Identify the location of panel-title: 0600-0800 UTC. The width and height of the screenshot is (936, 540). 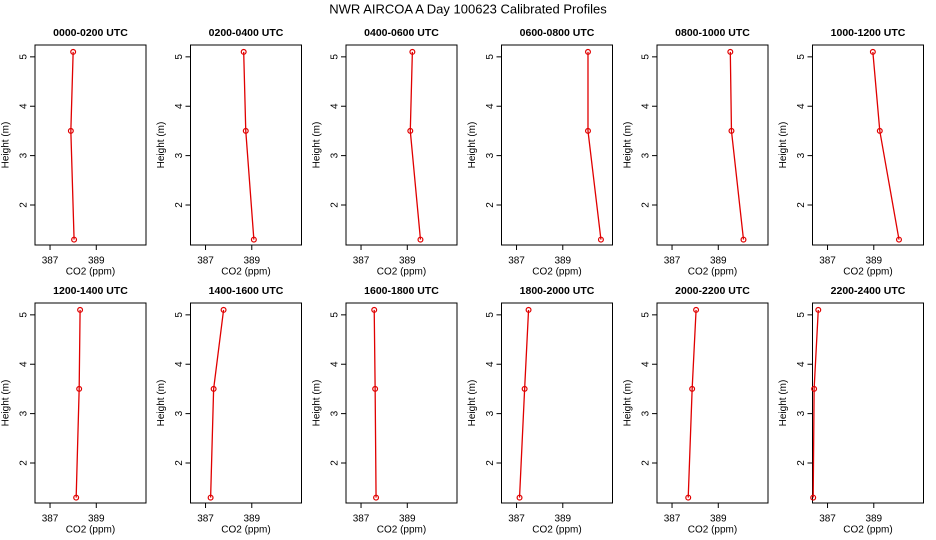
(557, 33).